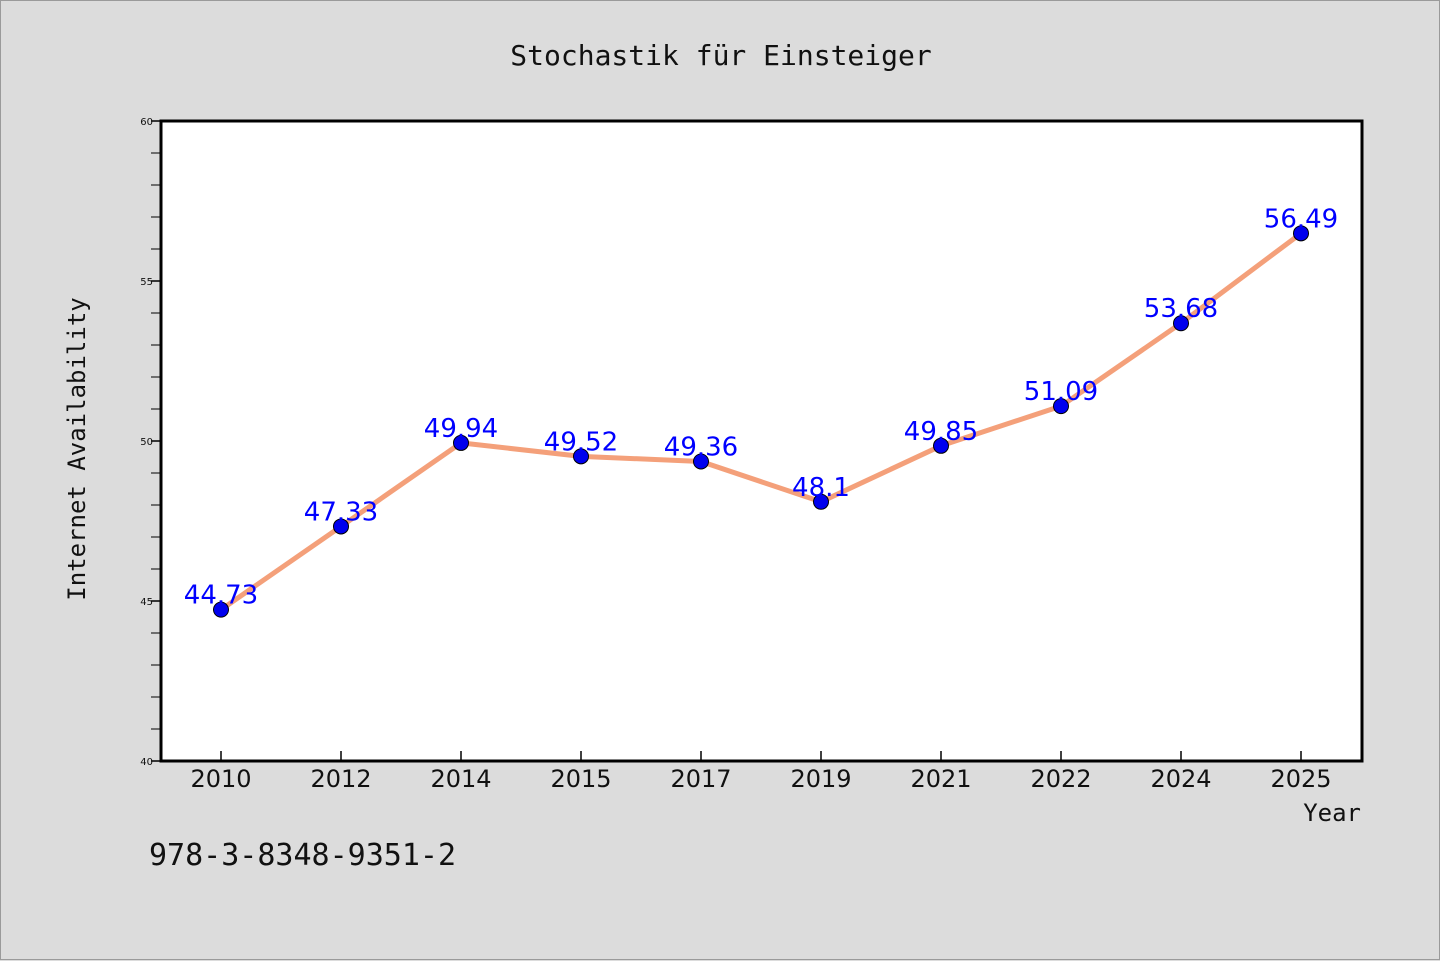 The image size is (1440, 961). What do you see at coordinates (77, 448) in the screenshot?
I see `y-axis-title: Internet Availability` at bounding box center [77, 448].